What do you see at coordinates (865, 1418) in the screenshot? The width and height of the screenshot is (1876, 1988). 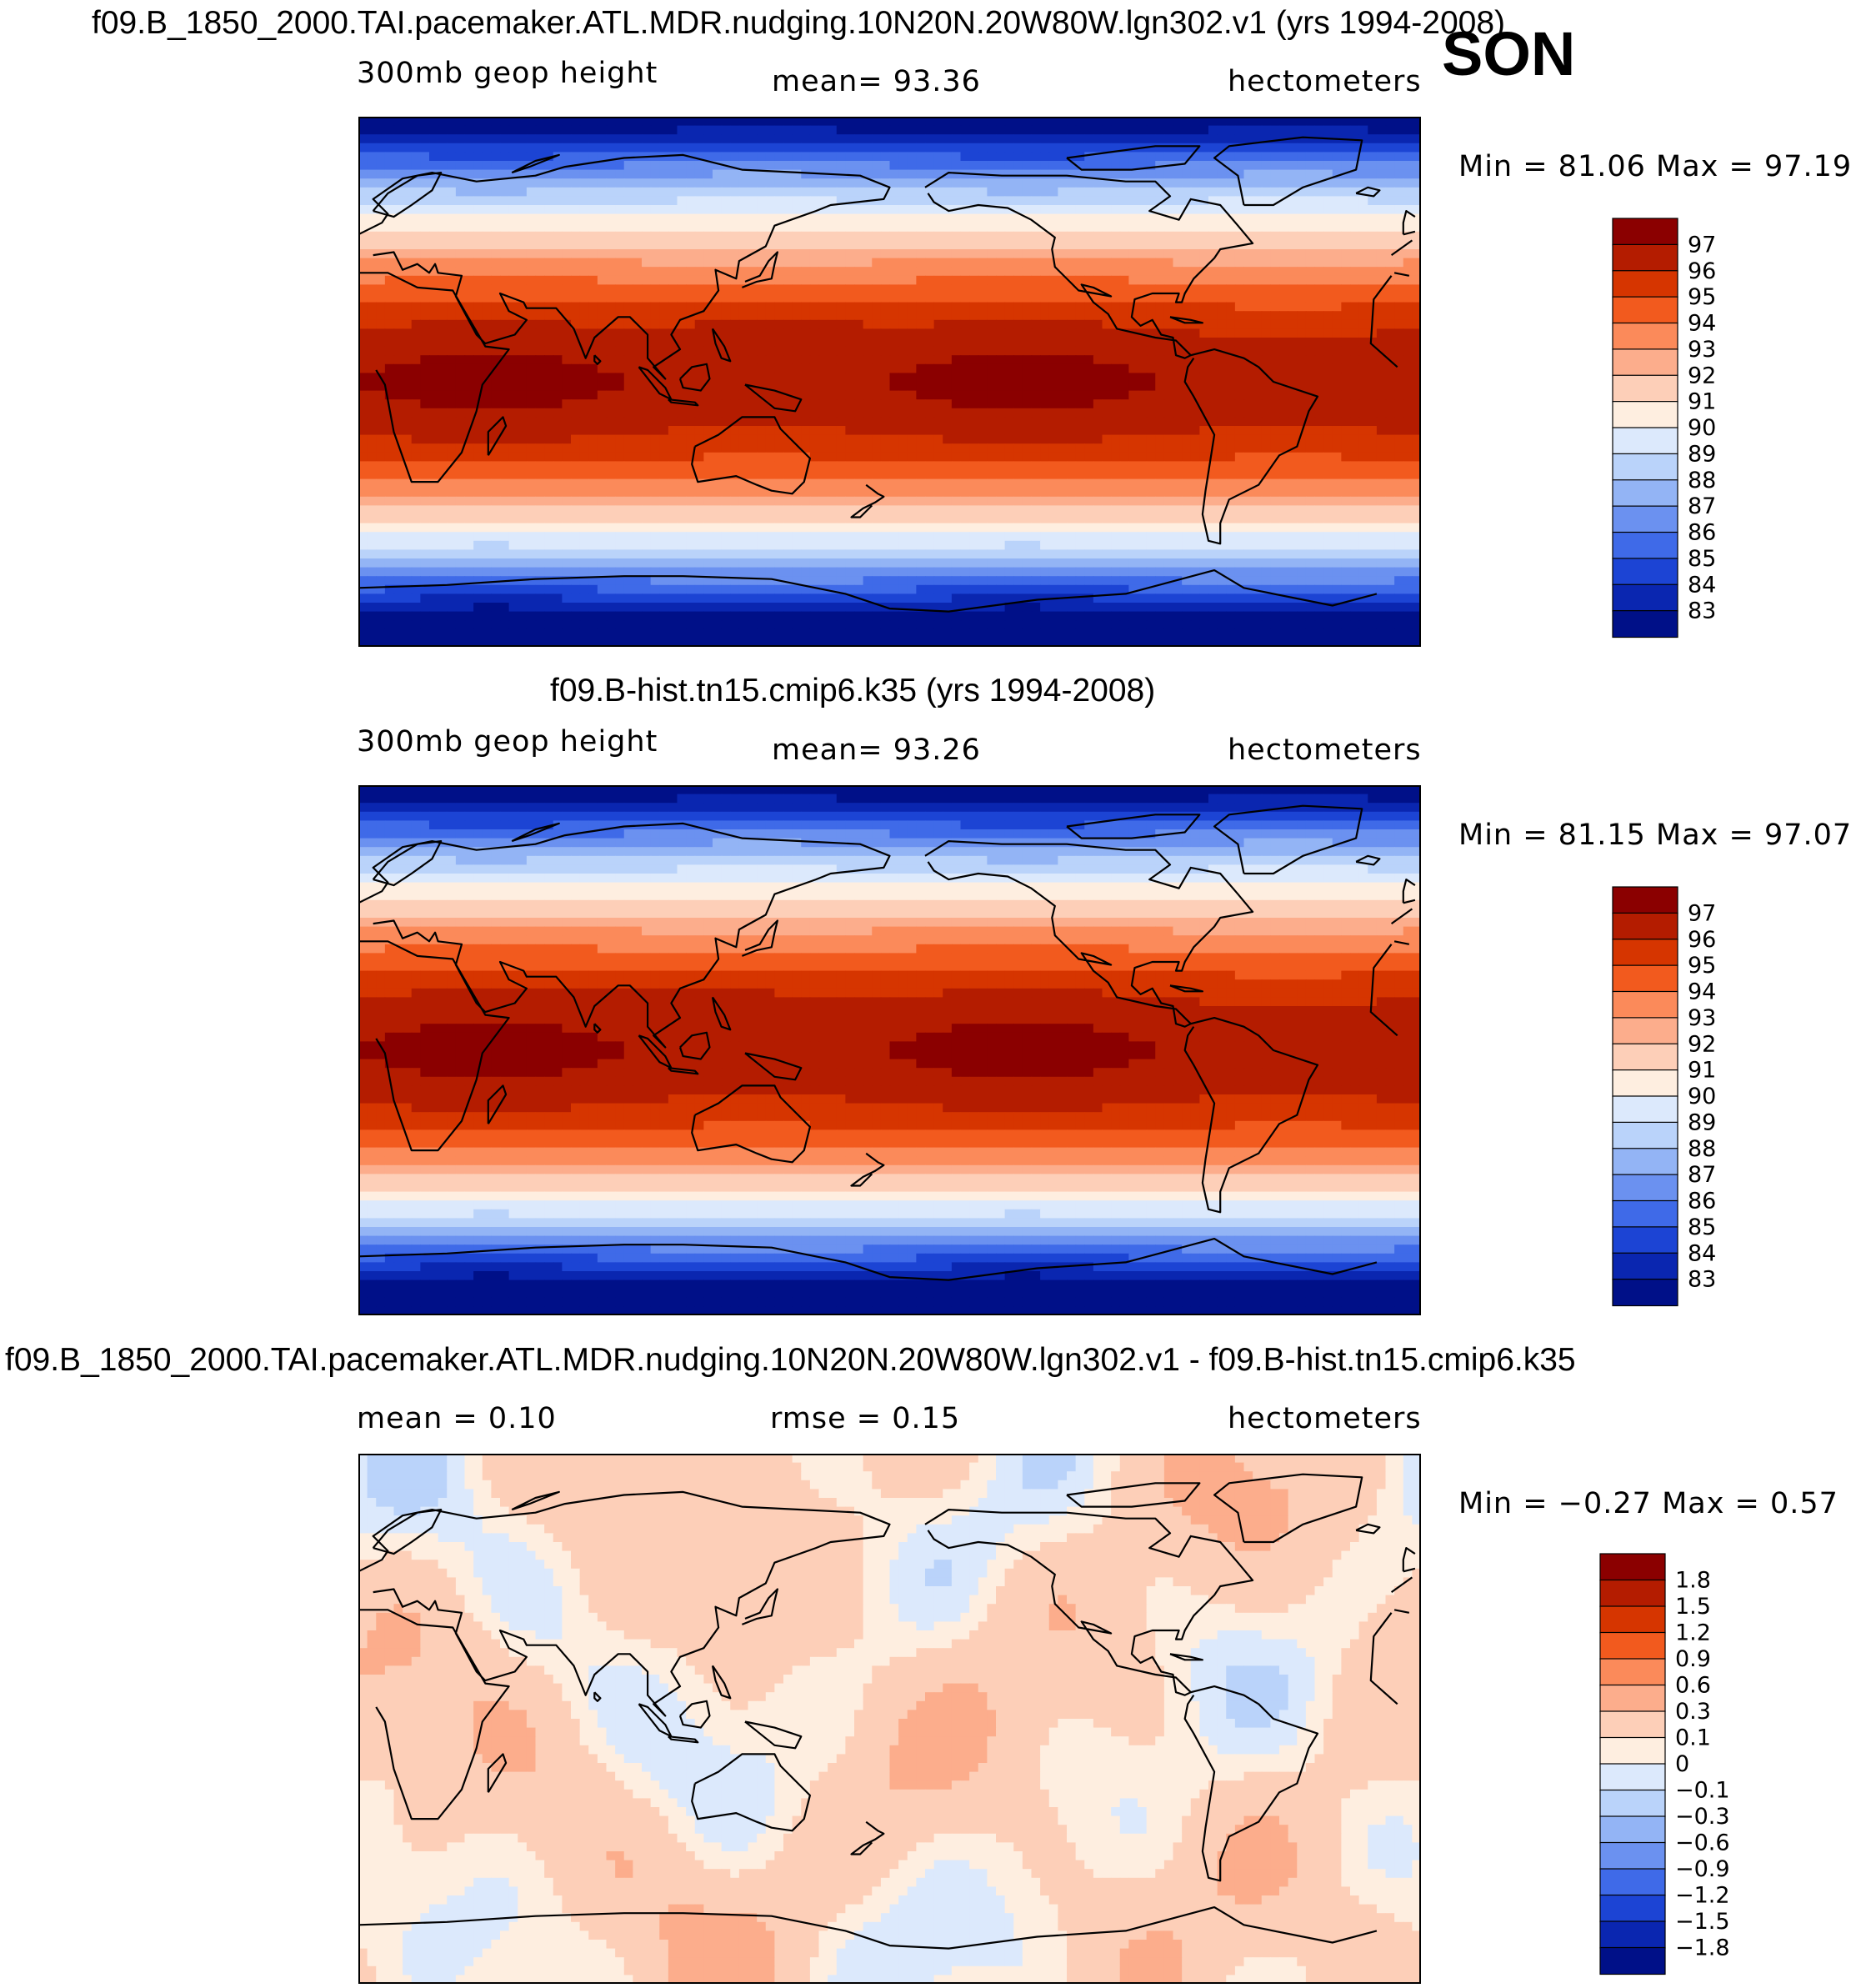 I see `panel-3-rmse: rmse = 0.15` at bounding box center [865, 1418].